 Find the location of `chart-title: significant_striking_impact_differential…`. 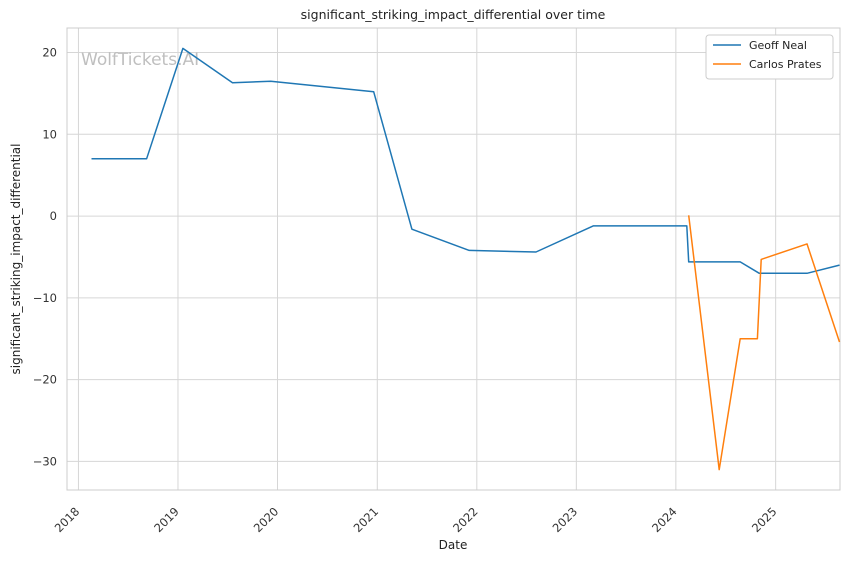

chart-title: significant_striking_impact_differential… is located at coordinates (453, 14).